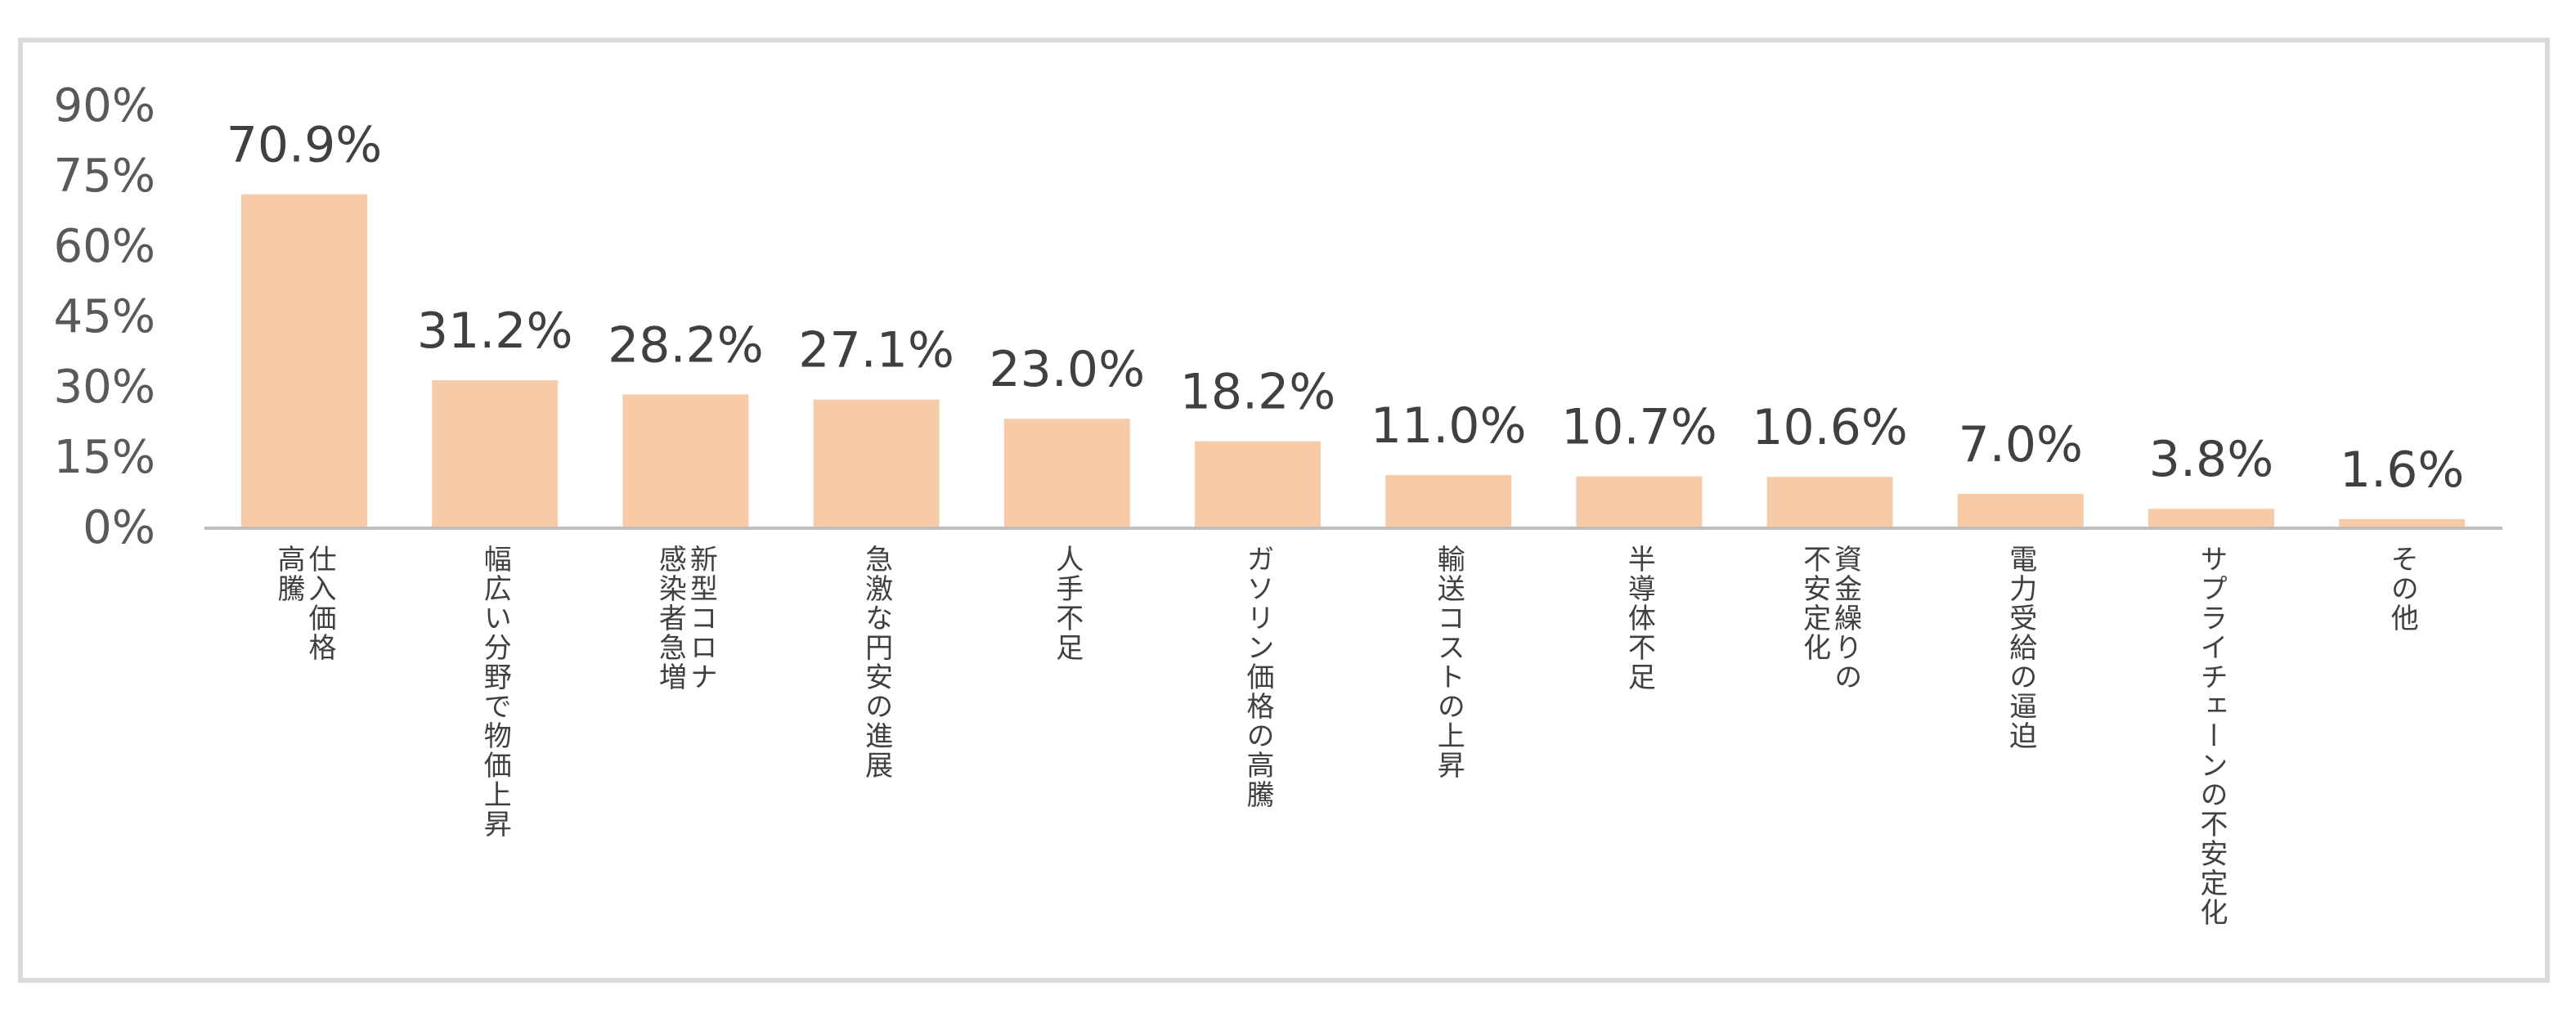 This screenshot has height=1009, width=2576. What do you see at coordinates (876, 350) in the screenshot?
I see `data-label: 27.1%` at bounding box center [876, 350].